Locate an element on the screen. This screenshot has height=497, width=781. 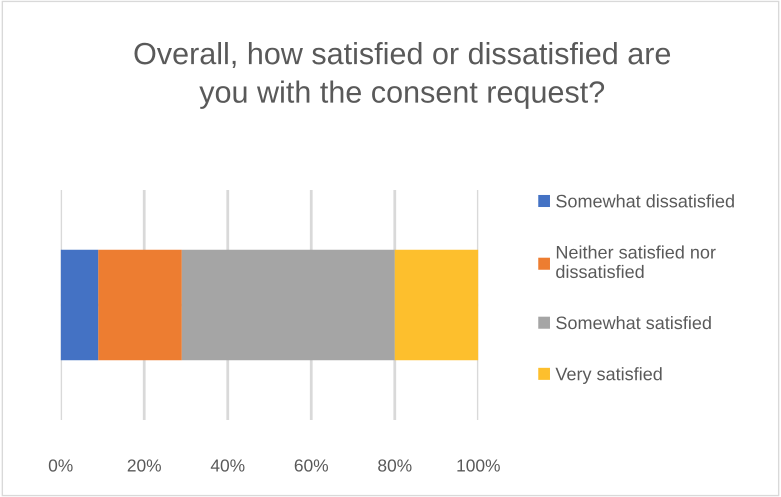
x-tick-label: 20% is located at coordinates (144, 465).